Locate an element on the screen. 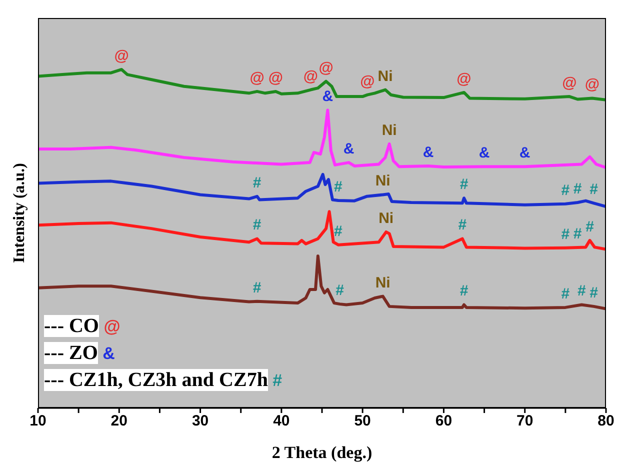  annotation: --- ZO & is located at coordinates (79, 353).